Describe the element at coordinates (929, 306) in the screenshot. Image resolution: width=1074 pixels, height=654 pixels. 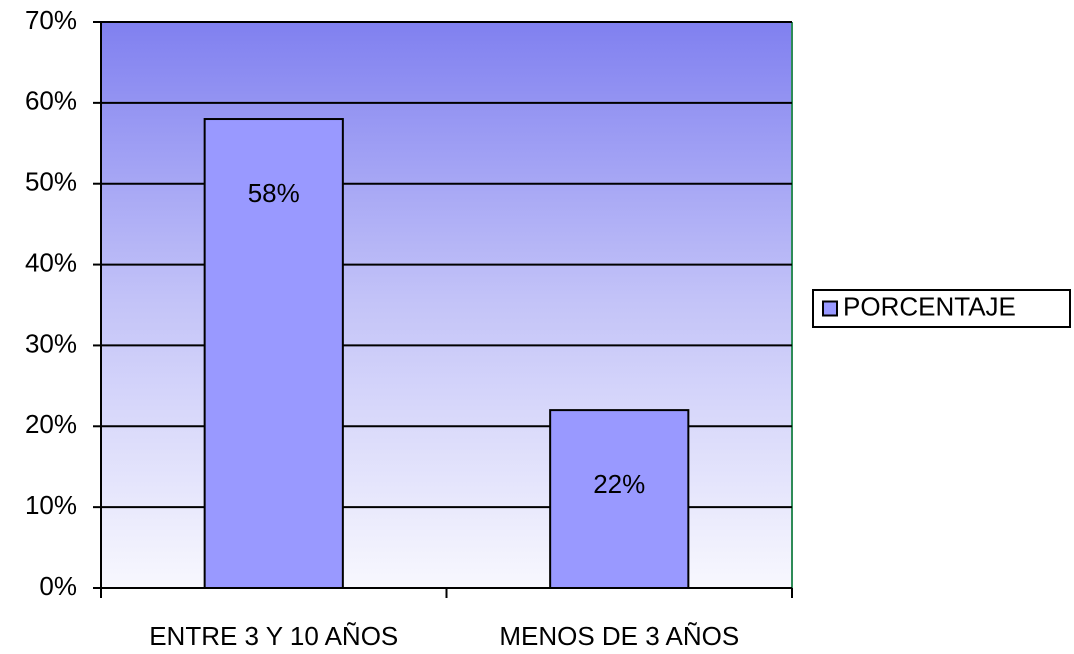
I see `legend-label: PORCENTAJE` at that location.